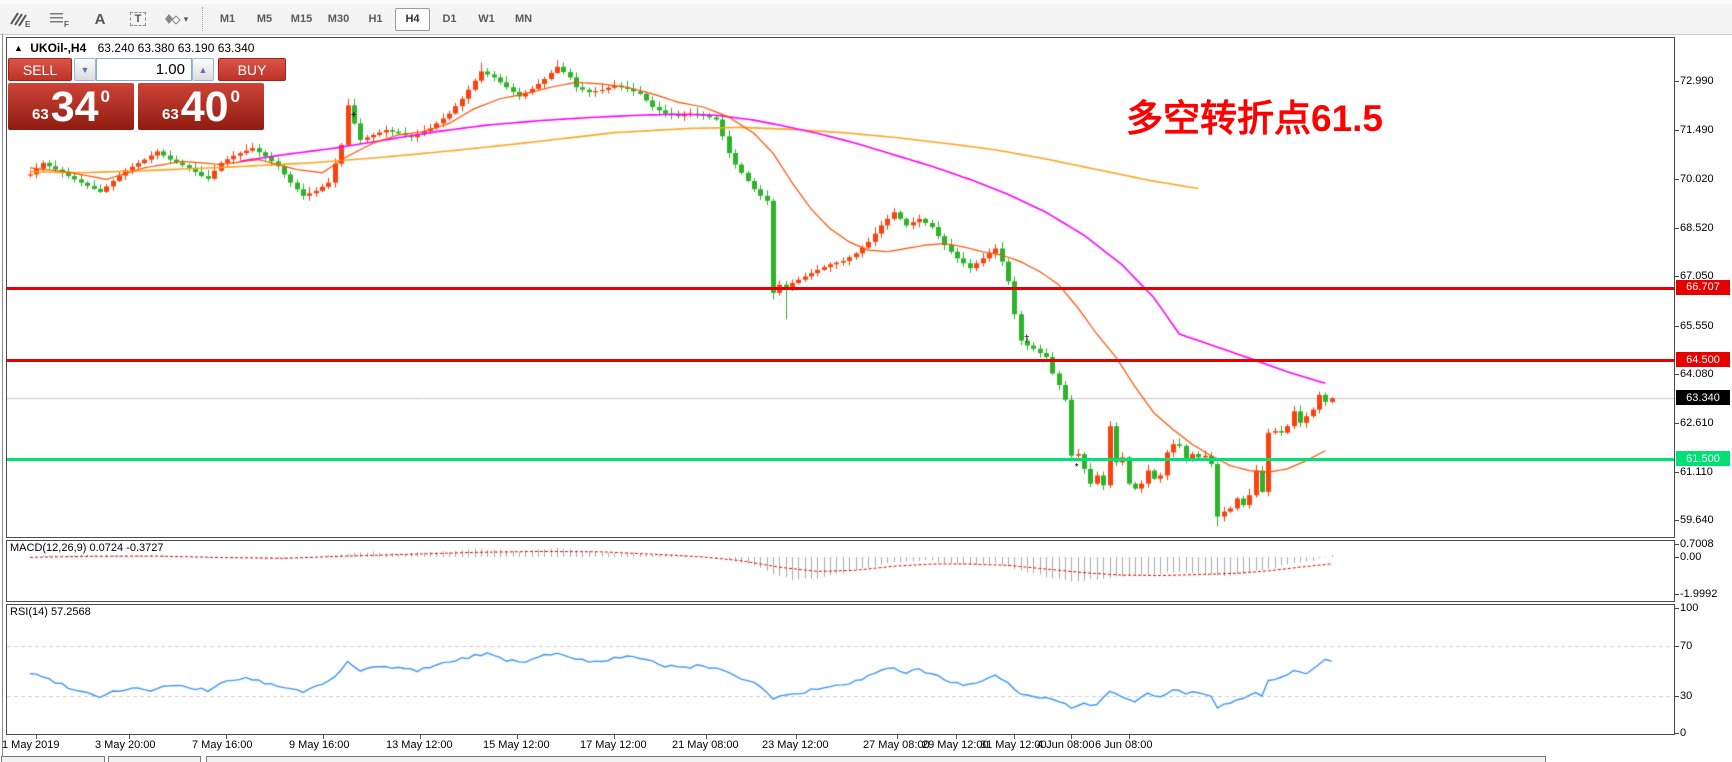 The width and height of the screenshot is (1732, 762). Describe the element at coordinates (227, 19) in the screenshot. I see `timeframe-button-m1: M1` at that location.